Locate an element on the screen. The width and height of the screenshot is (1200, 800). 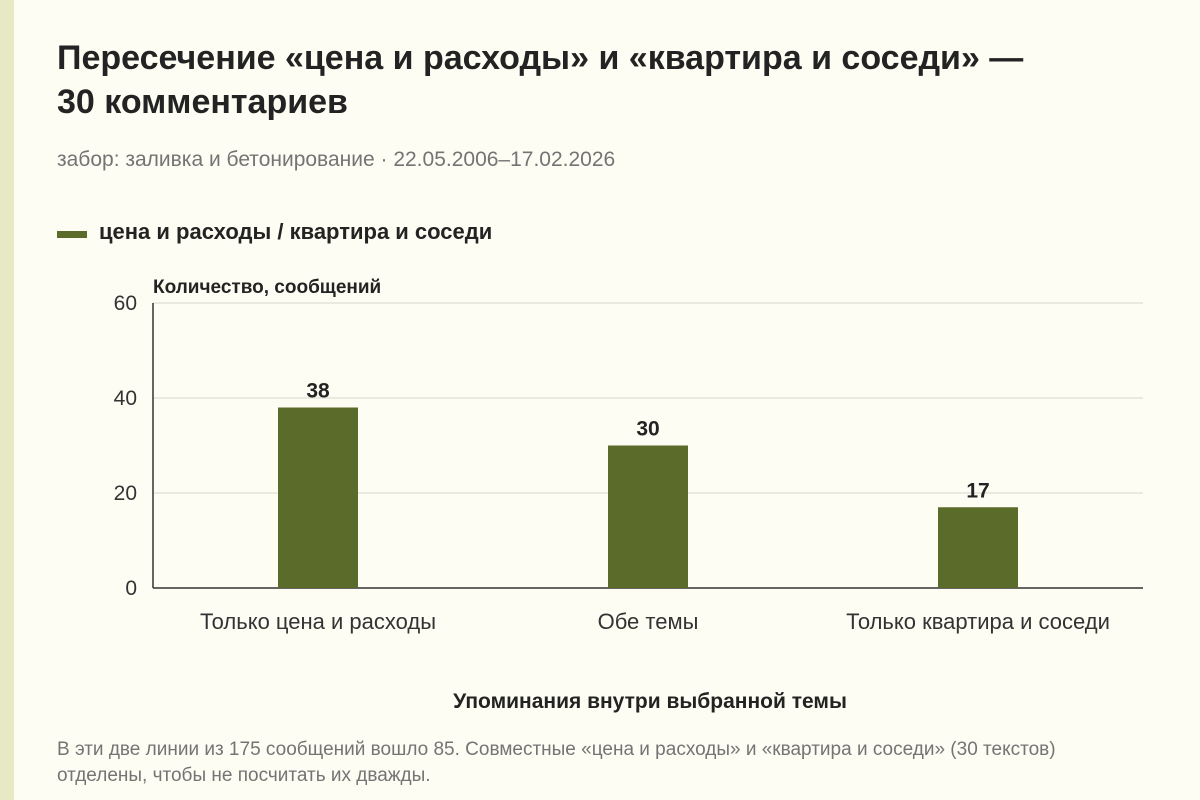
y-tick-label: 40 is located at coordinates (125, 398).